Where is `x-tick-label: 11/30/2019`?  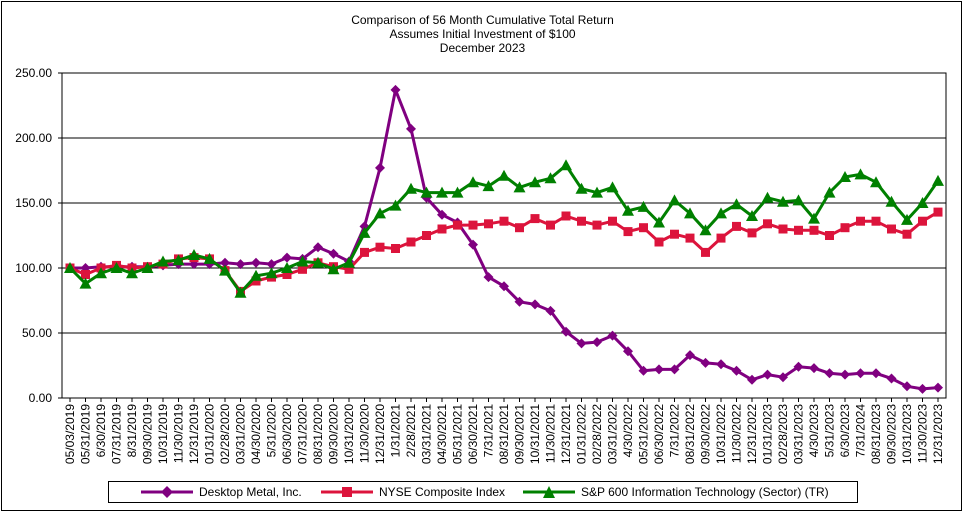 x-tick-label: 11/30/2019 is located at coordinates (179, 433).